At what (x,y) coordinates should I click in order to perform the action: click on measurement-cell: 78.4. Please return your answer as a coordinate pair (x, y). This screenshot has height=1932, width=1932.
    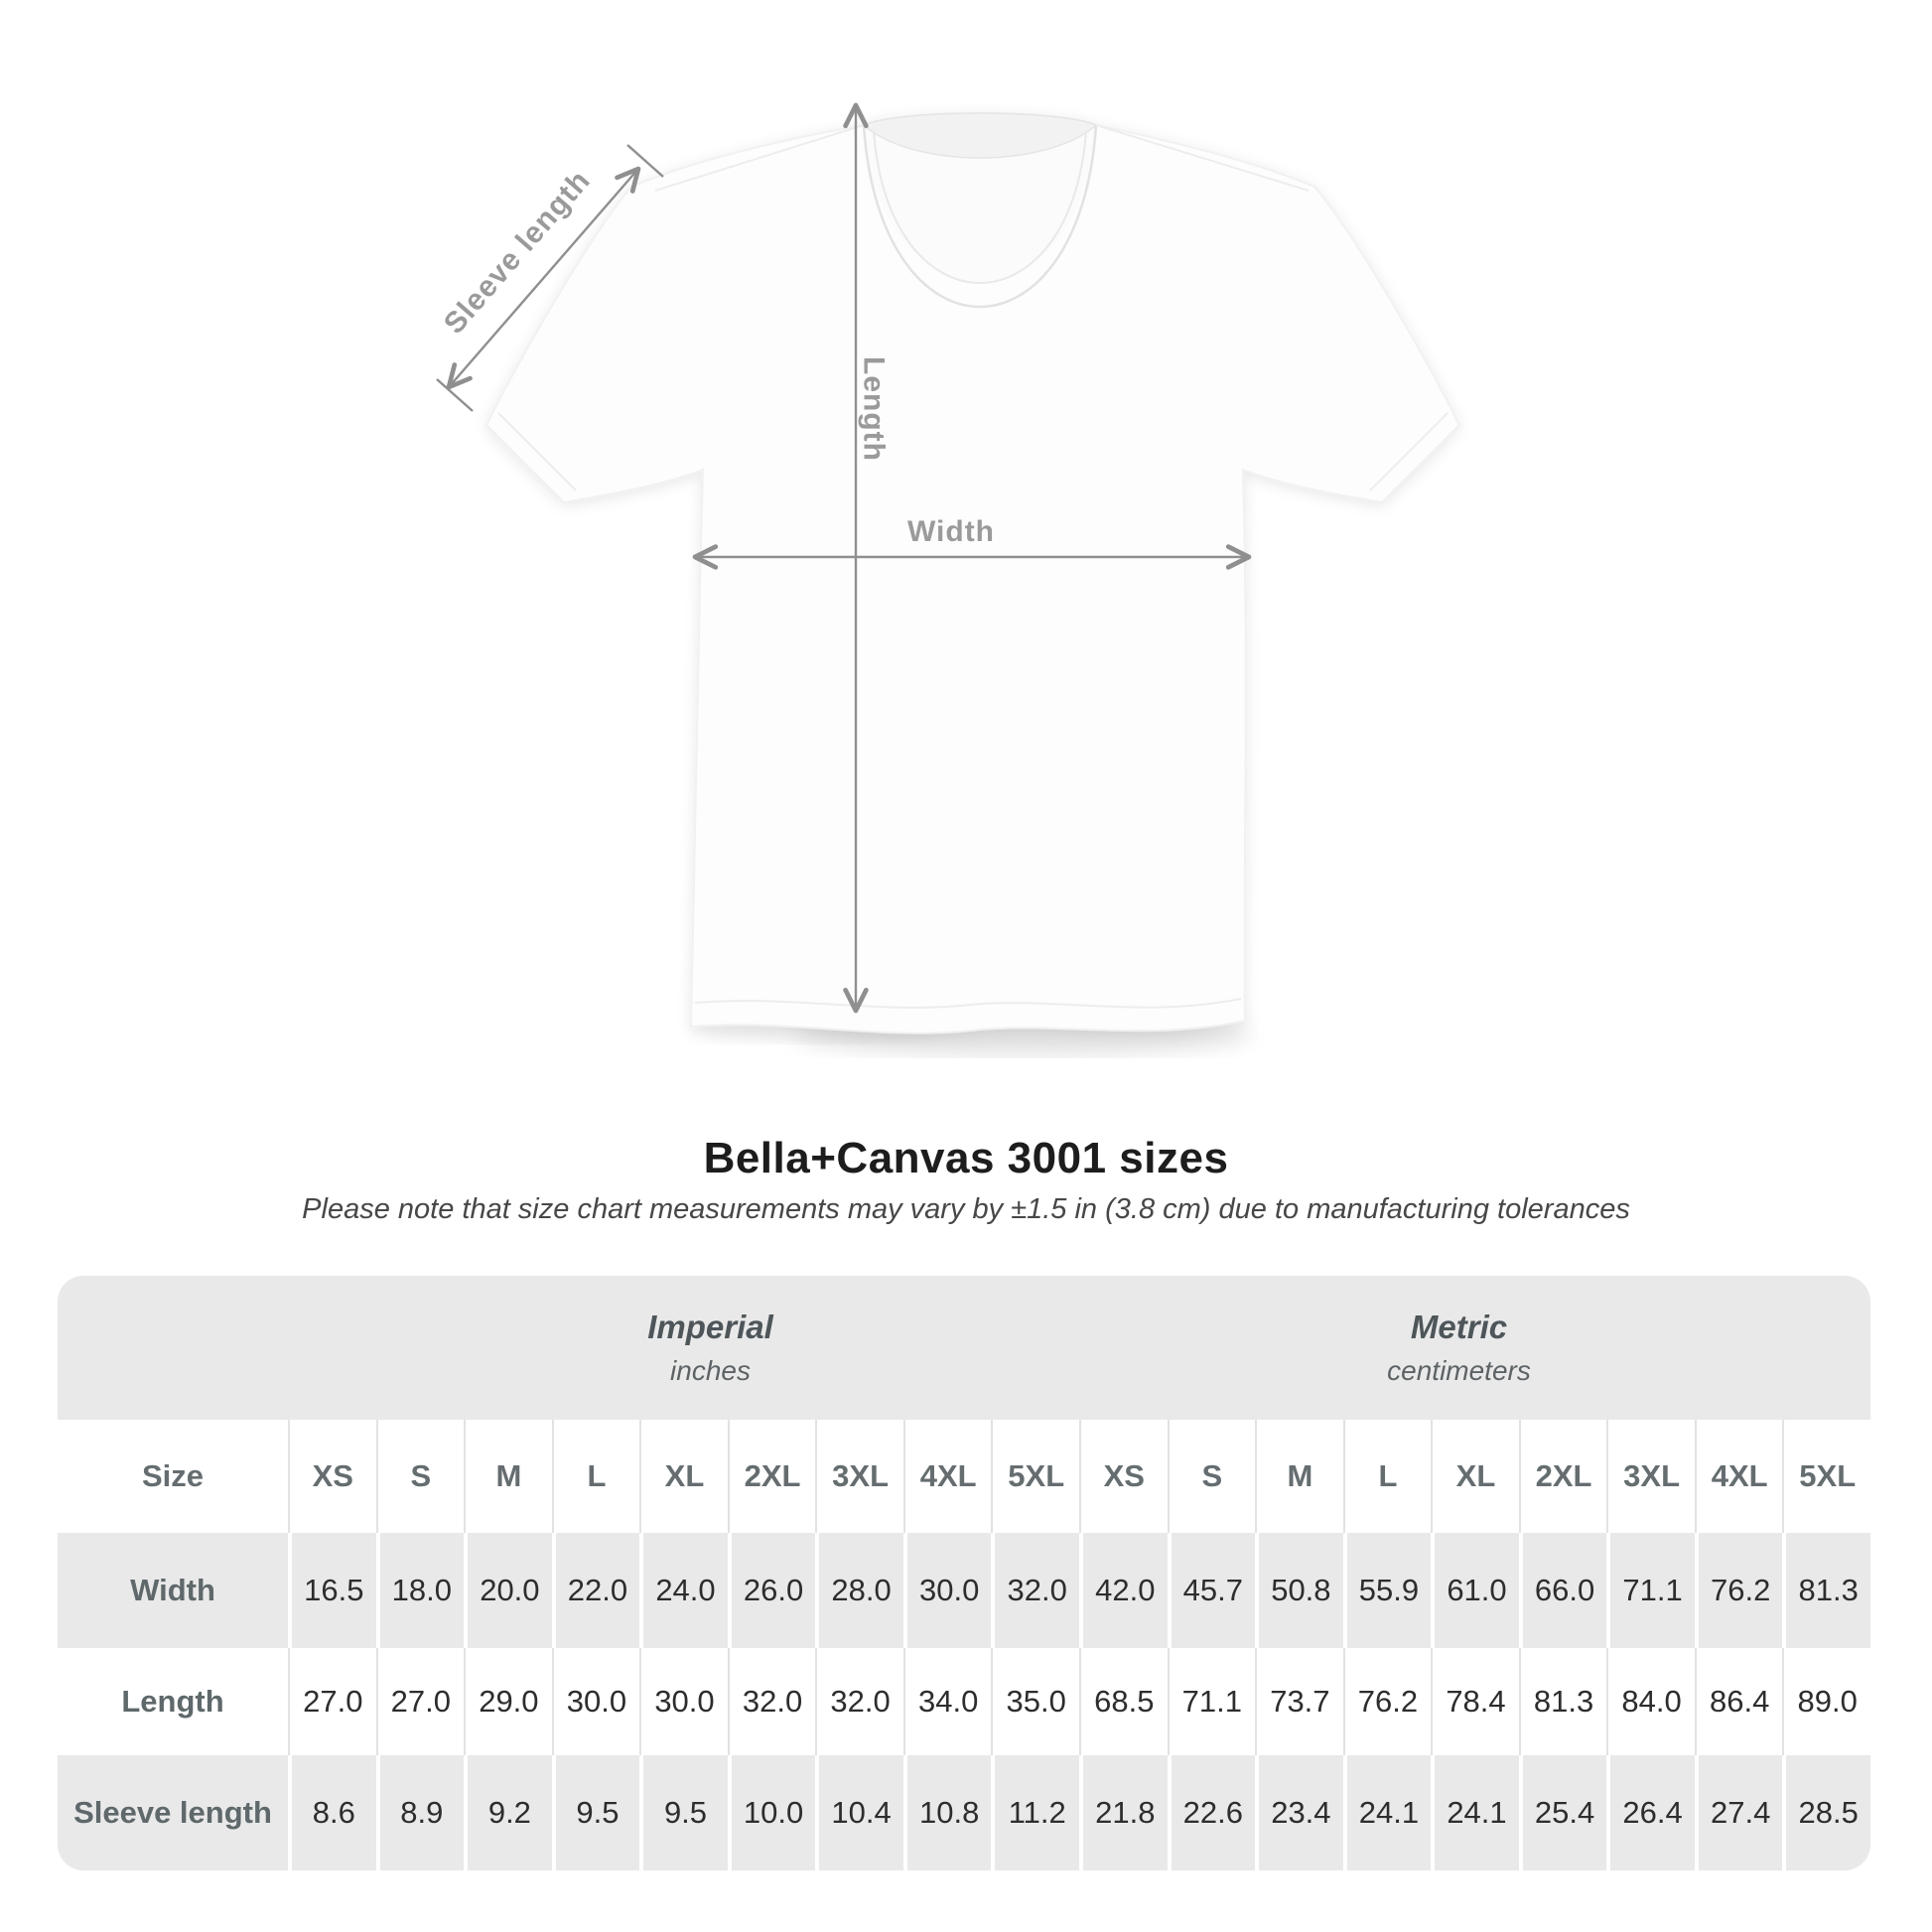
    Looking at the image, I should click on (1475, 1701).